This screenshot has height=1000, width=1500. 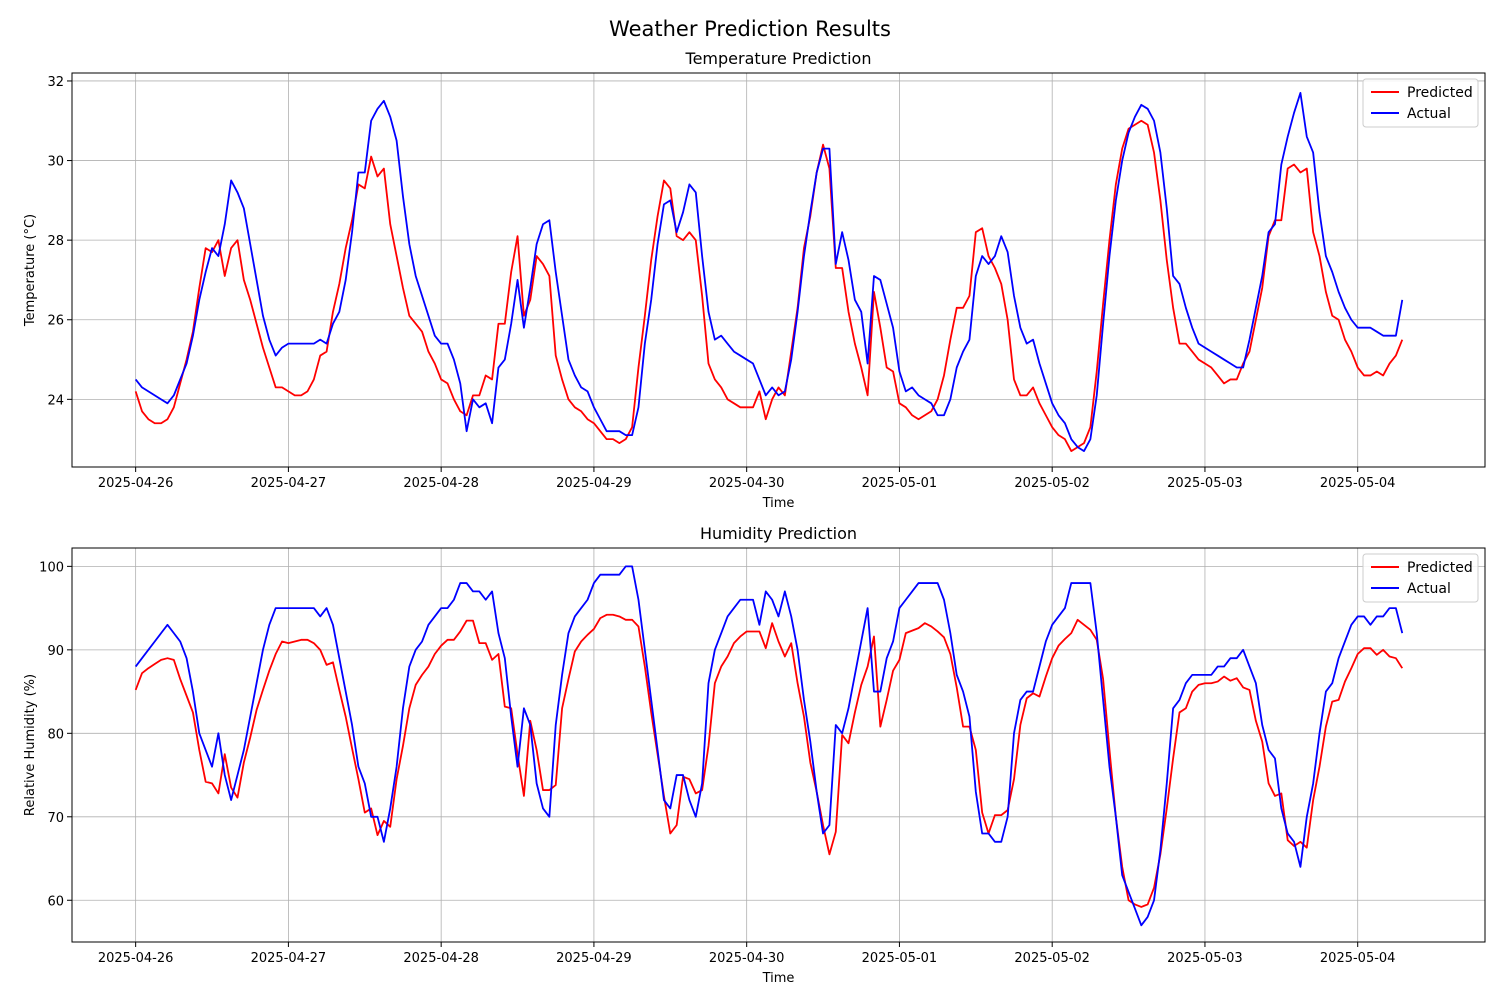 What do you see at coordinates (55, 321) in the screenshot?
I see `y-tick-label: 26` at bounding box center [55, 321].